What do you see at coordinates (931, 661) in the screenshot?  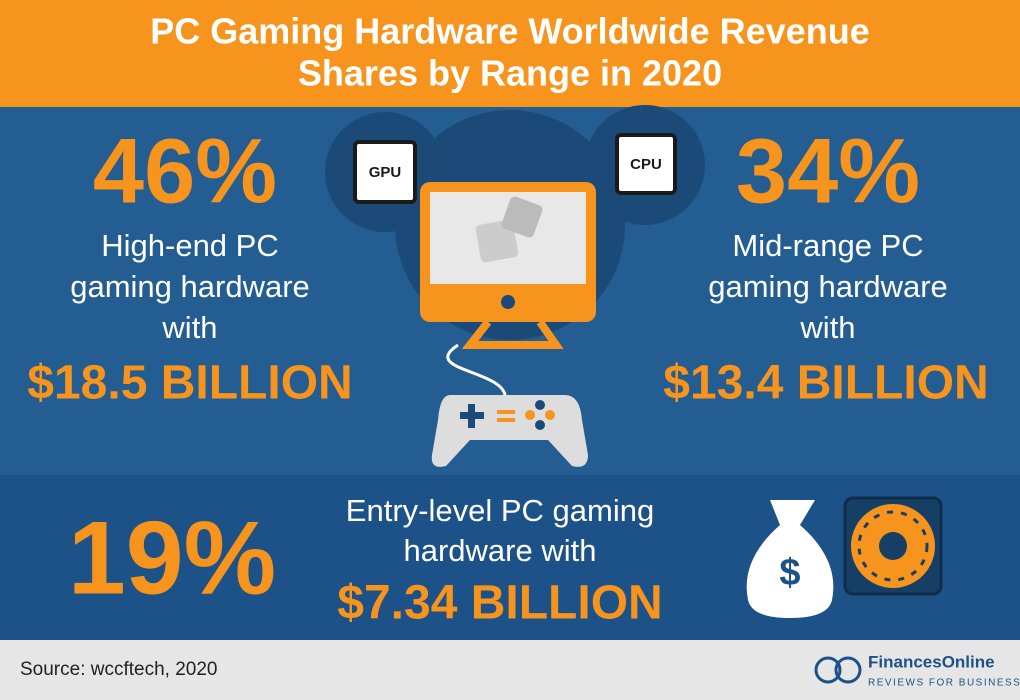 I see `brand-name: FinancesOnline` at bounding box center [931, 661].